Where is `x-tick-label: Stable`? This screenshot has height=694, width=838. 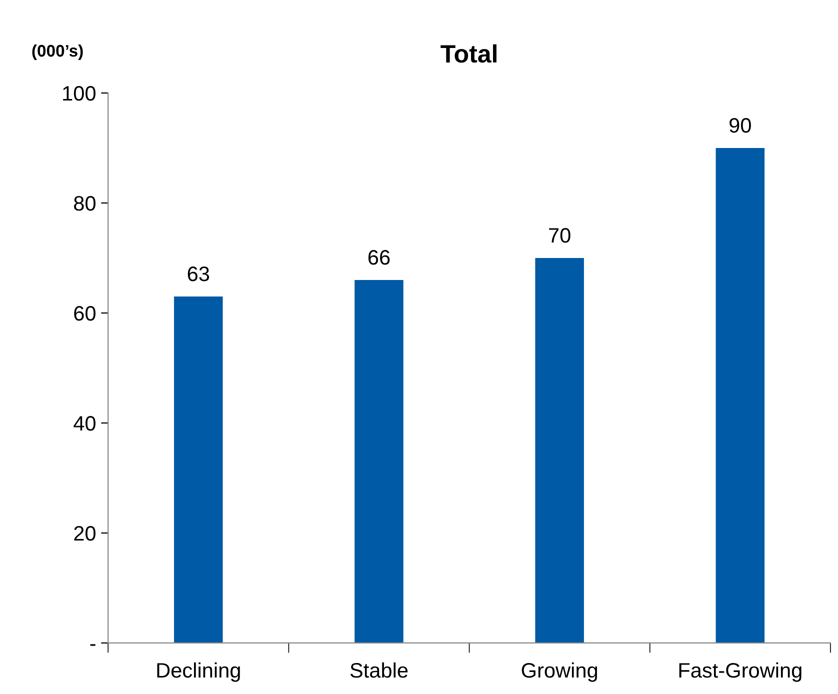
x-tick-label: Stable is located at coordinates (379, 670).